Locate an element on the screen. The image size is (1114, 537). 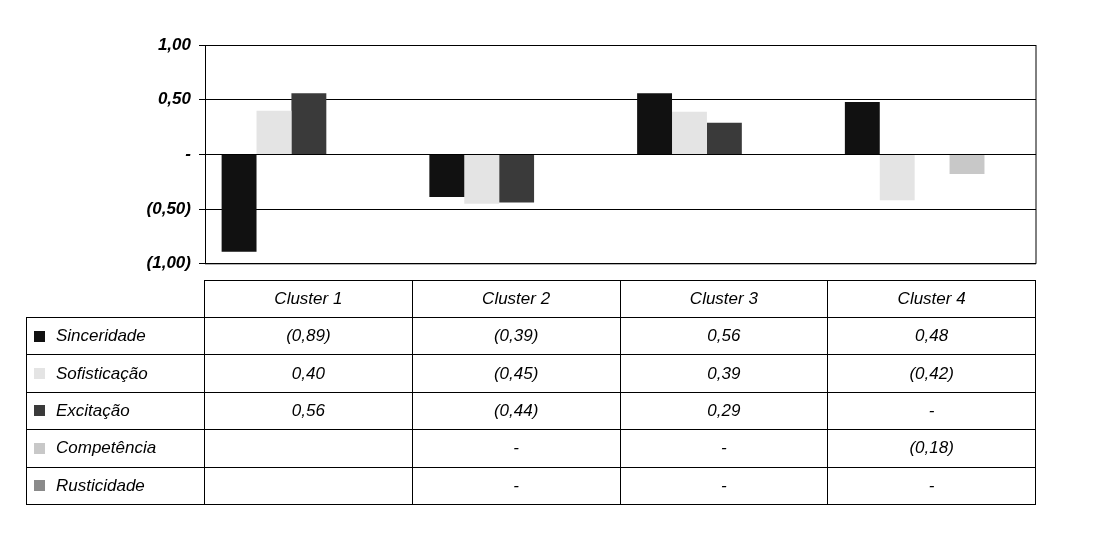
legend-label: Competência is located at coordinates (106, 448).